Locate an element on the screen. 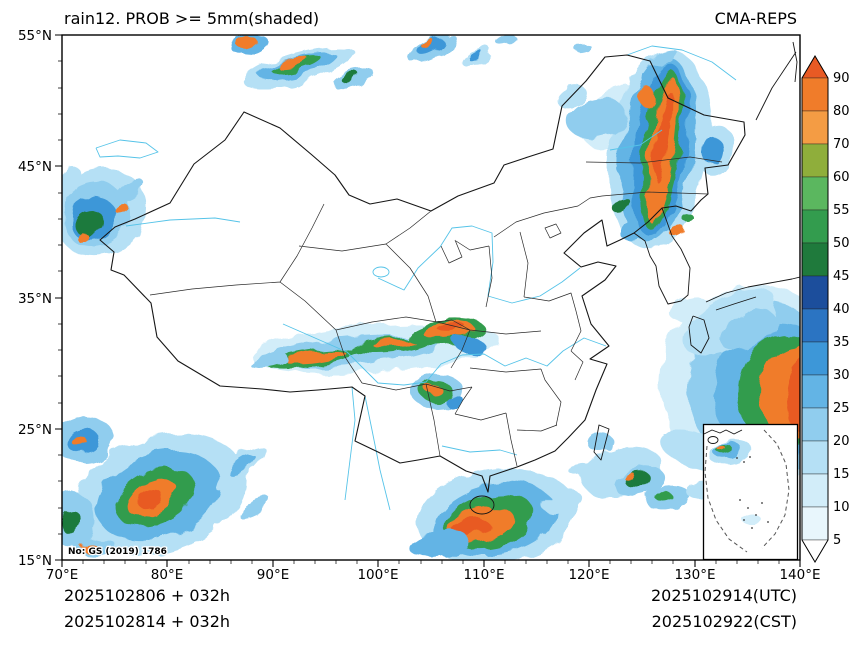 The image size is (860, 647). x-tick-label: 130°E is located at coordinates (694, 575).